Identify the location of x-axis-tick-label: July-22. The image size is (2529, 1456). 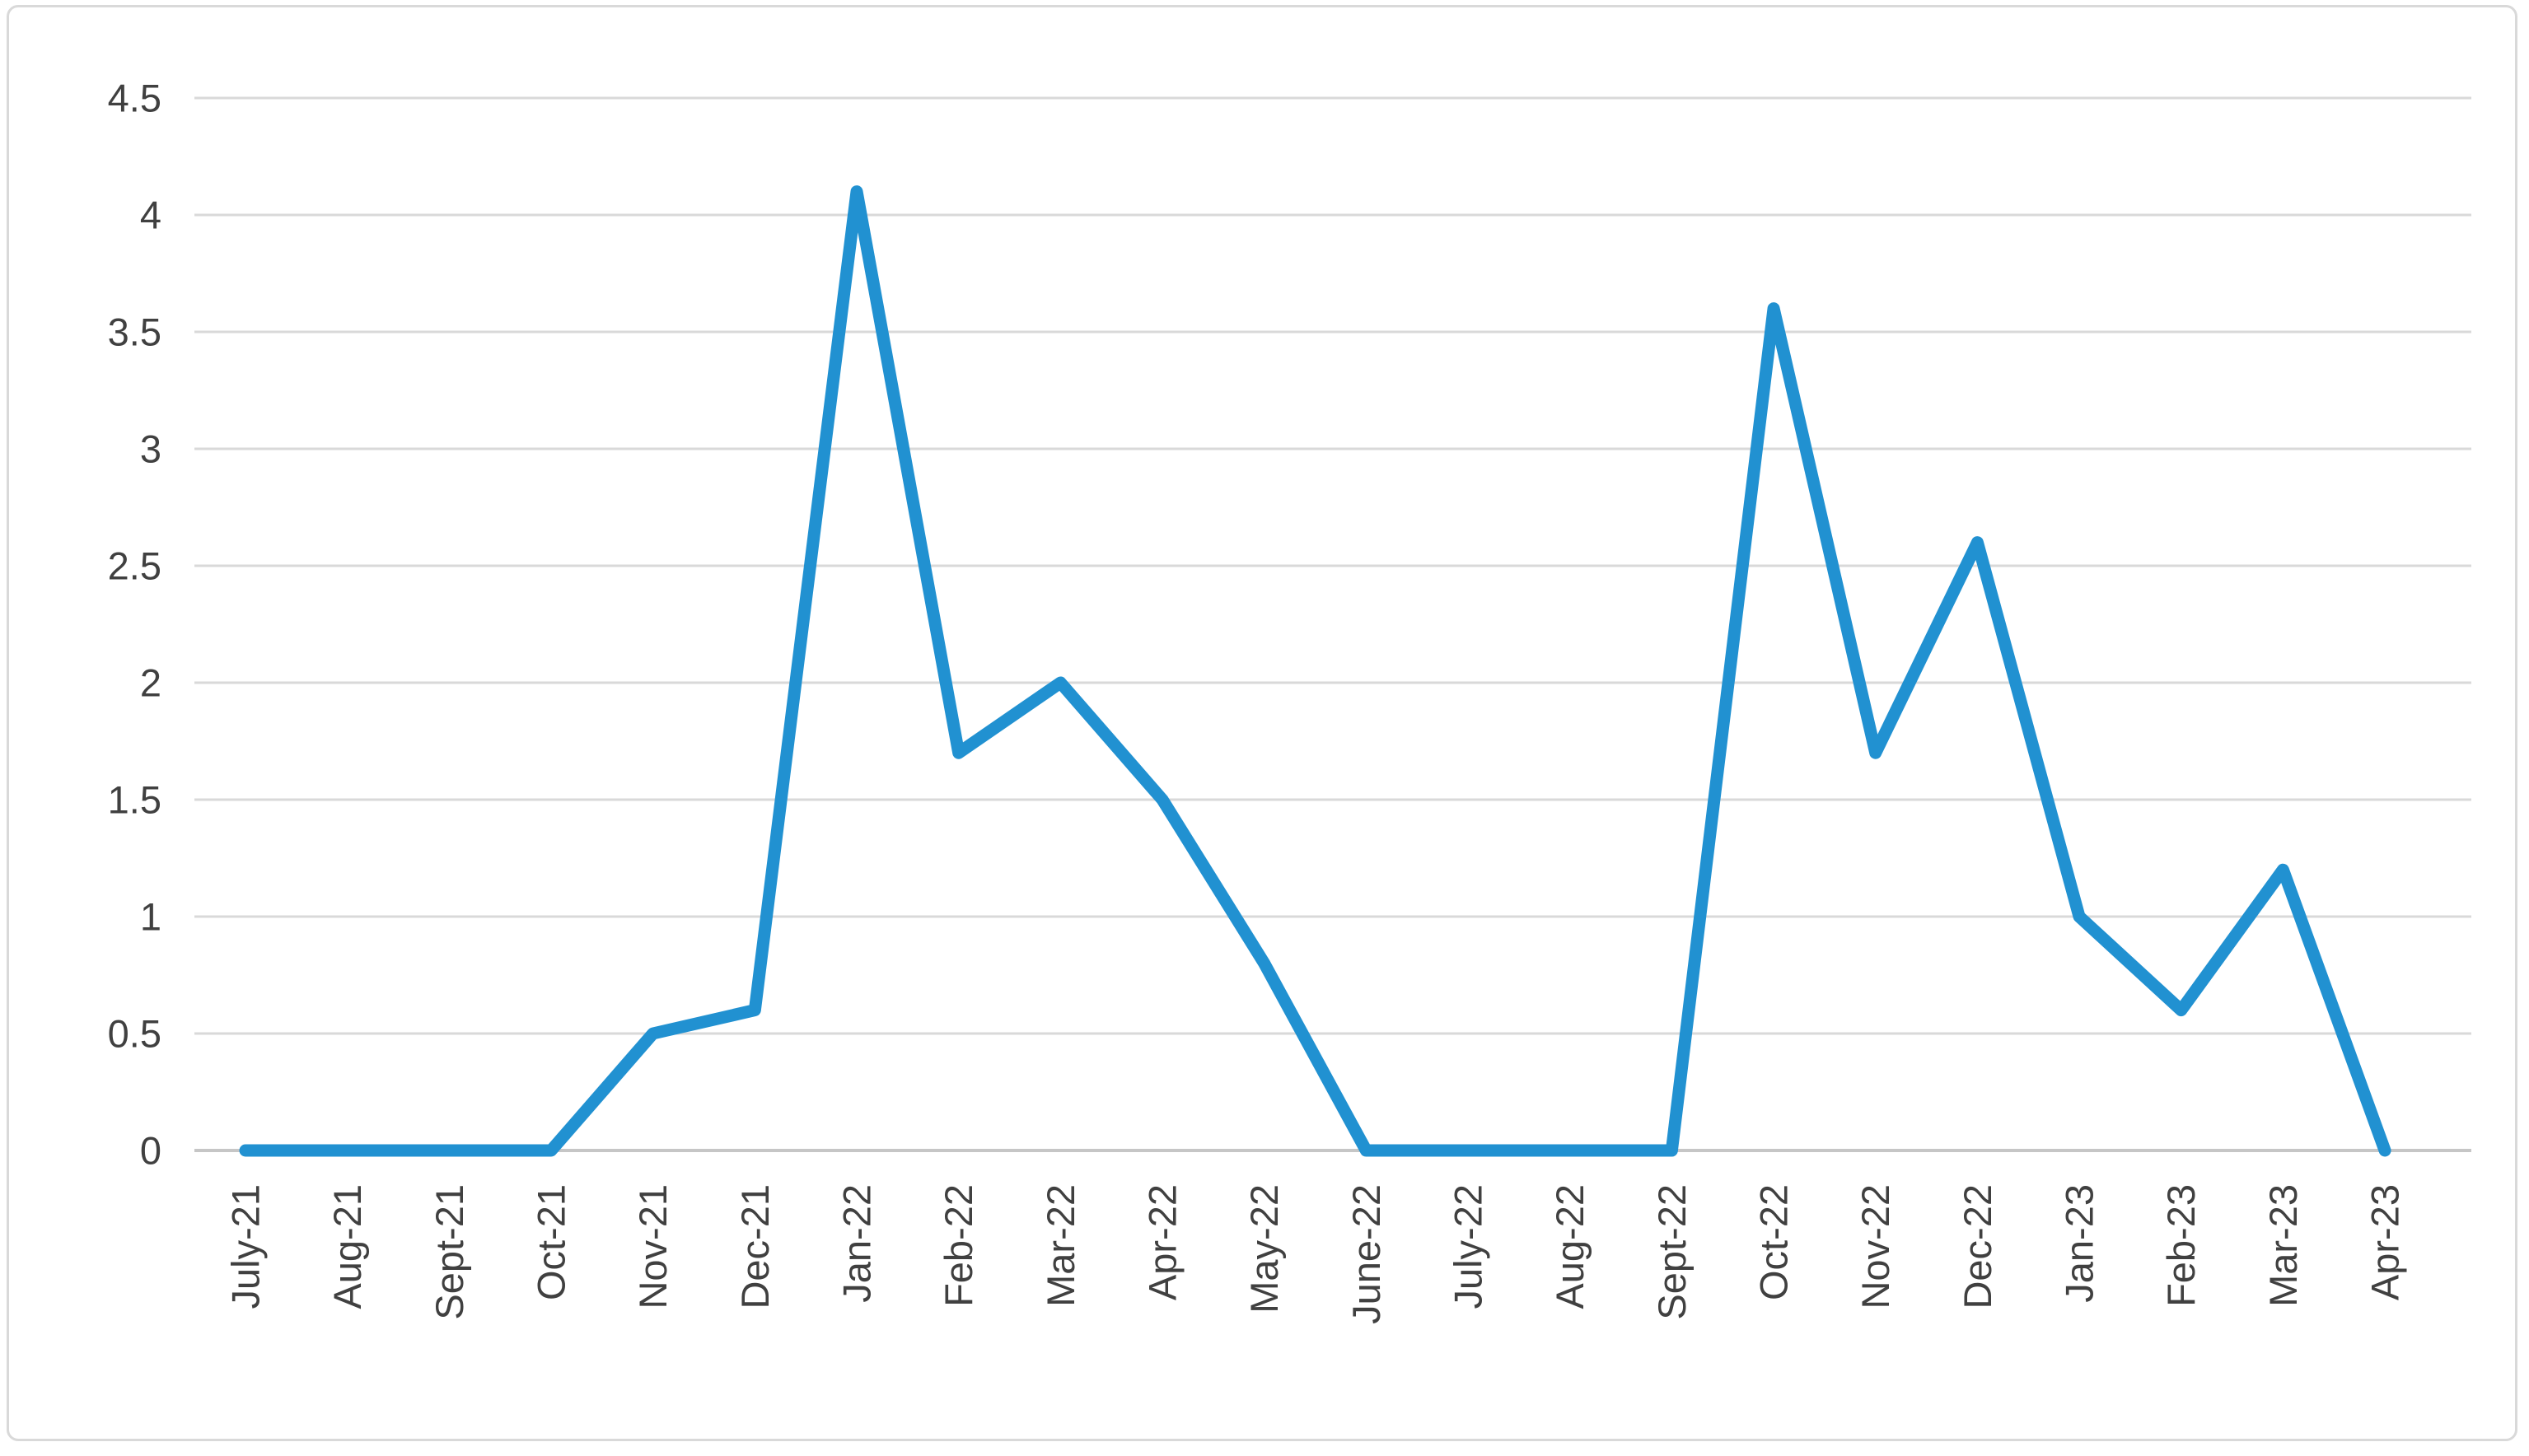
(1467, 1246).